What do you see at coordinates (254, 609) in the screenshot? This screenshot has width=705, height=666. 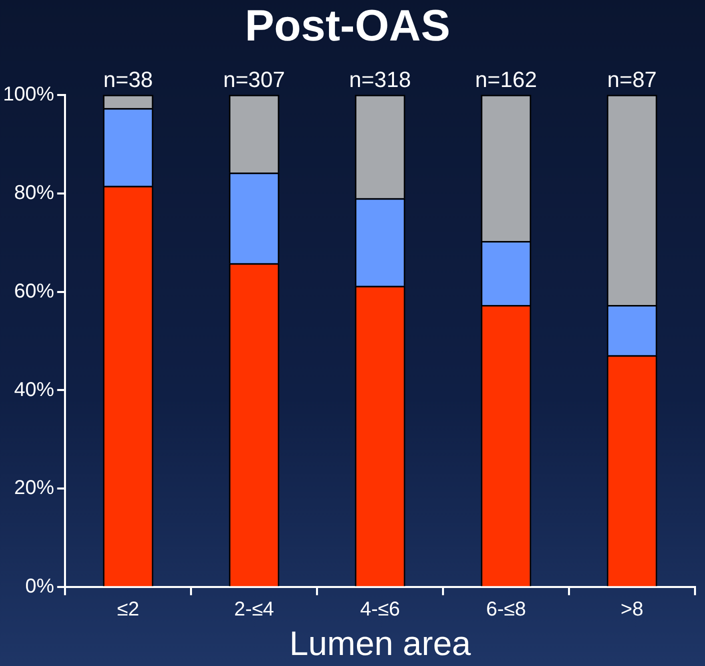 I see `x-tick-label: 2-≤4` at bounding box center [254, 609].